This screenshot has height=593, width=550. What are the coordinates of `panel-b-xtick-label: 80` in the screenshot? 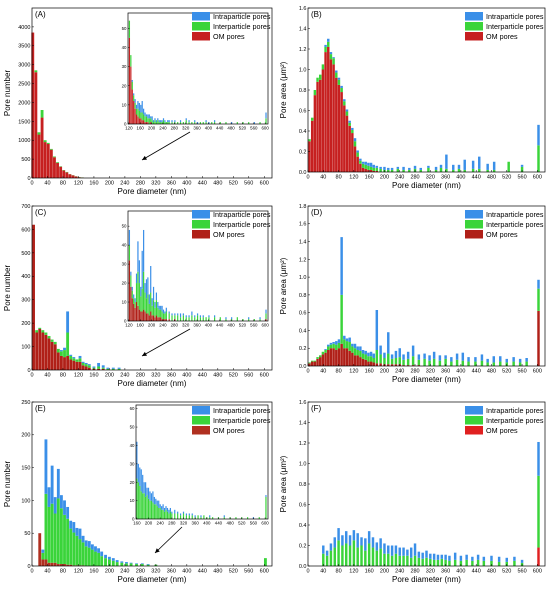 It's located at (339, 178).